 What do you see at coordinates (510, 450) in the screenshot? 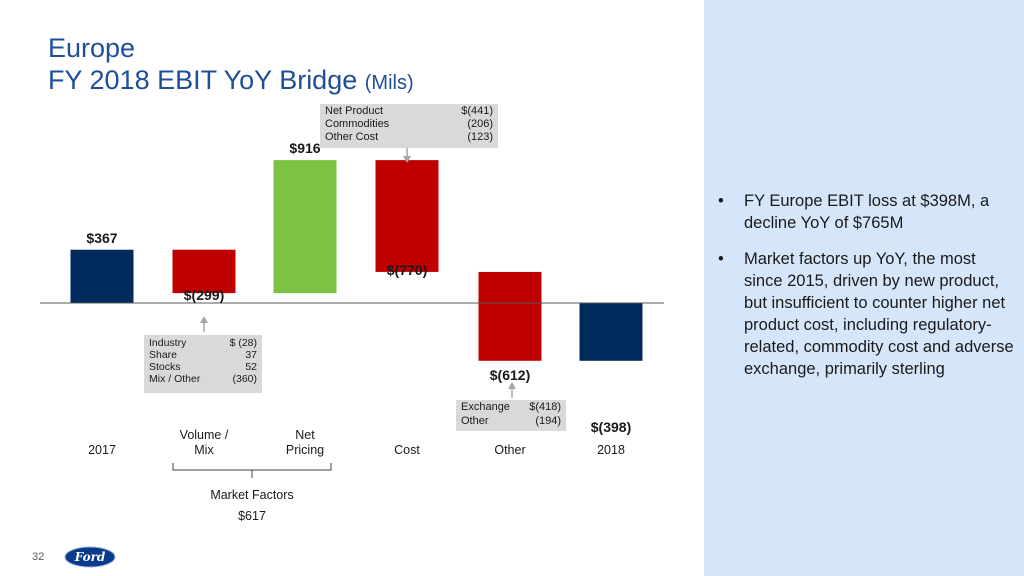
I see `category-label-line: Other` at bounding box center [510, 450].